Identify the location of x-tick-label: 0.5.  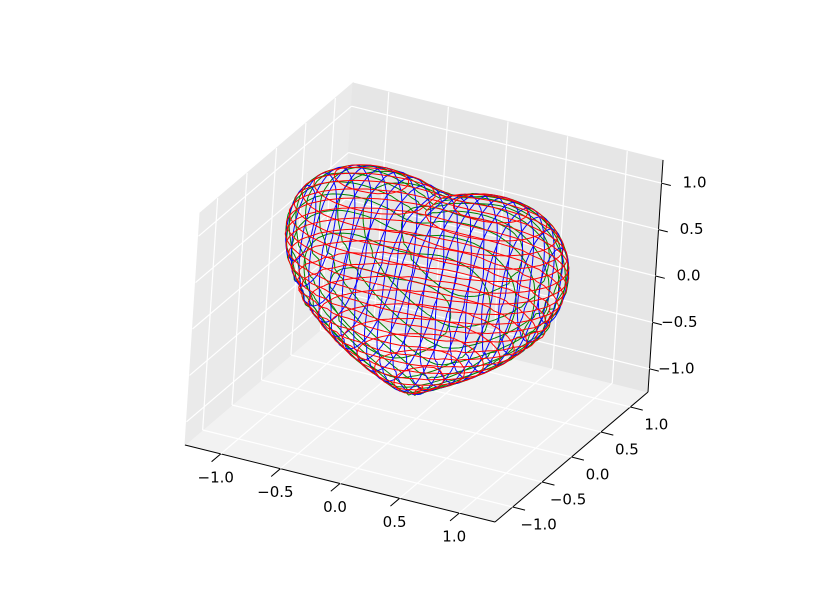
(395, 522).